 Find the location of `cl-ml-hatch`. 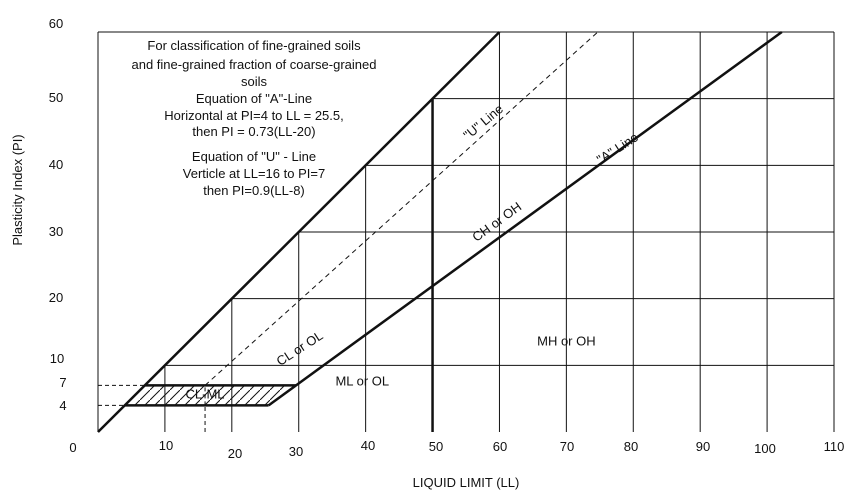

cl-ml-hatch is located at coordinates (210, 395).